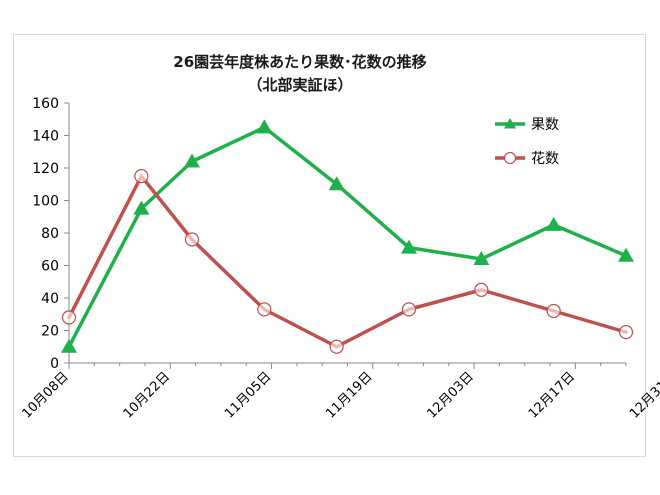  What do you see at coordinates (50, 234) in the screenshot?
I see `y-tick-label: 80` at bounding box center [50, 234].